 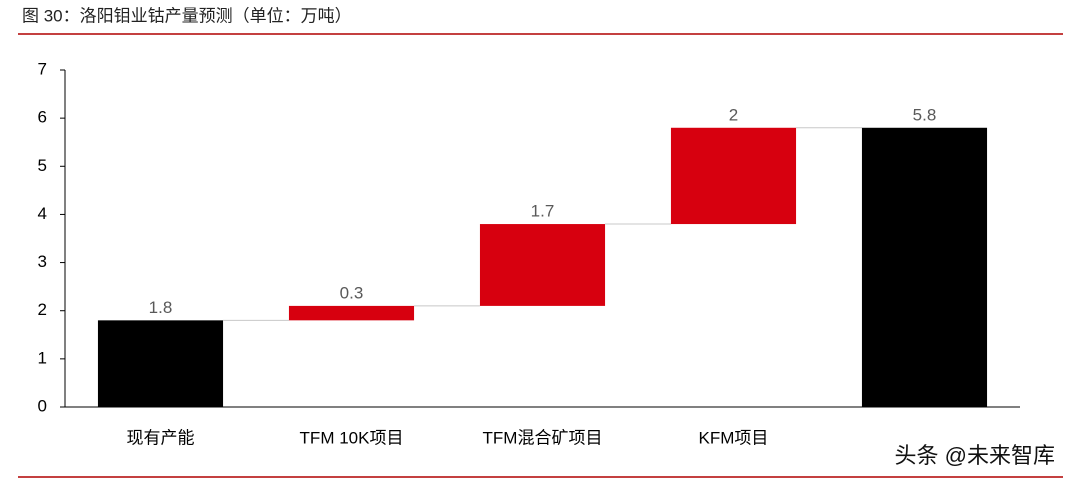 What do you see at coordinates (543, 211) in the screenshot?
I see `value-label: 1.7` at bounding box center [543, 211].